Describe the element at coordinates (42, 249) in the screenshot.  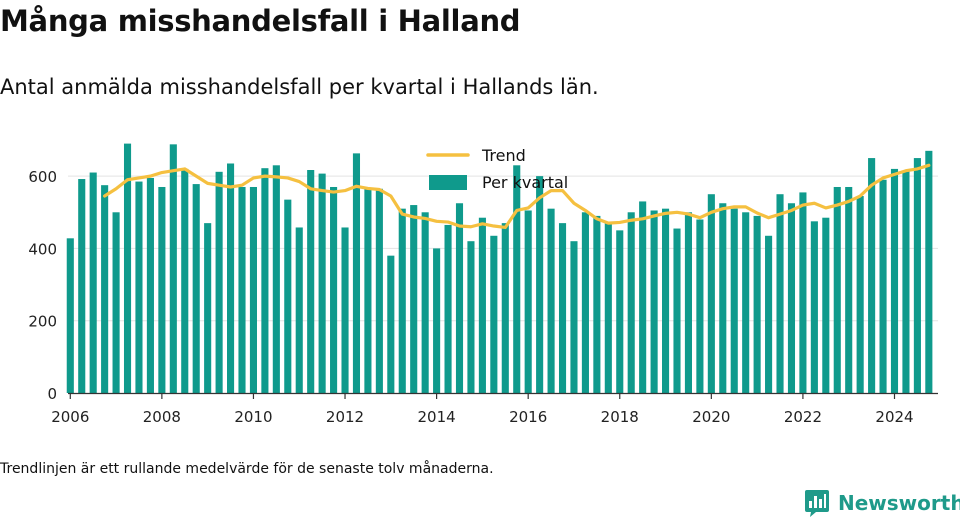
I see `y-tick-label: 400` at that location.